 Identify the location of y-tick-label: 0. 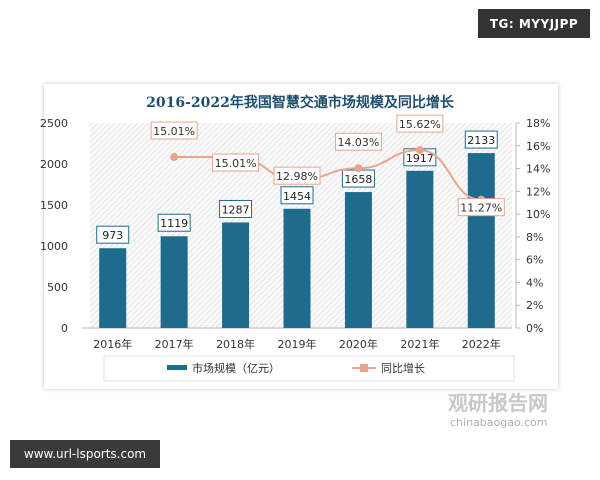
(64, 328).